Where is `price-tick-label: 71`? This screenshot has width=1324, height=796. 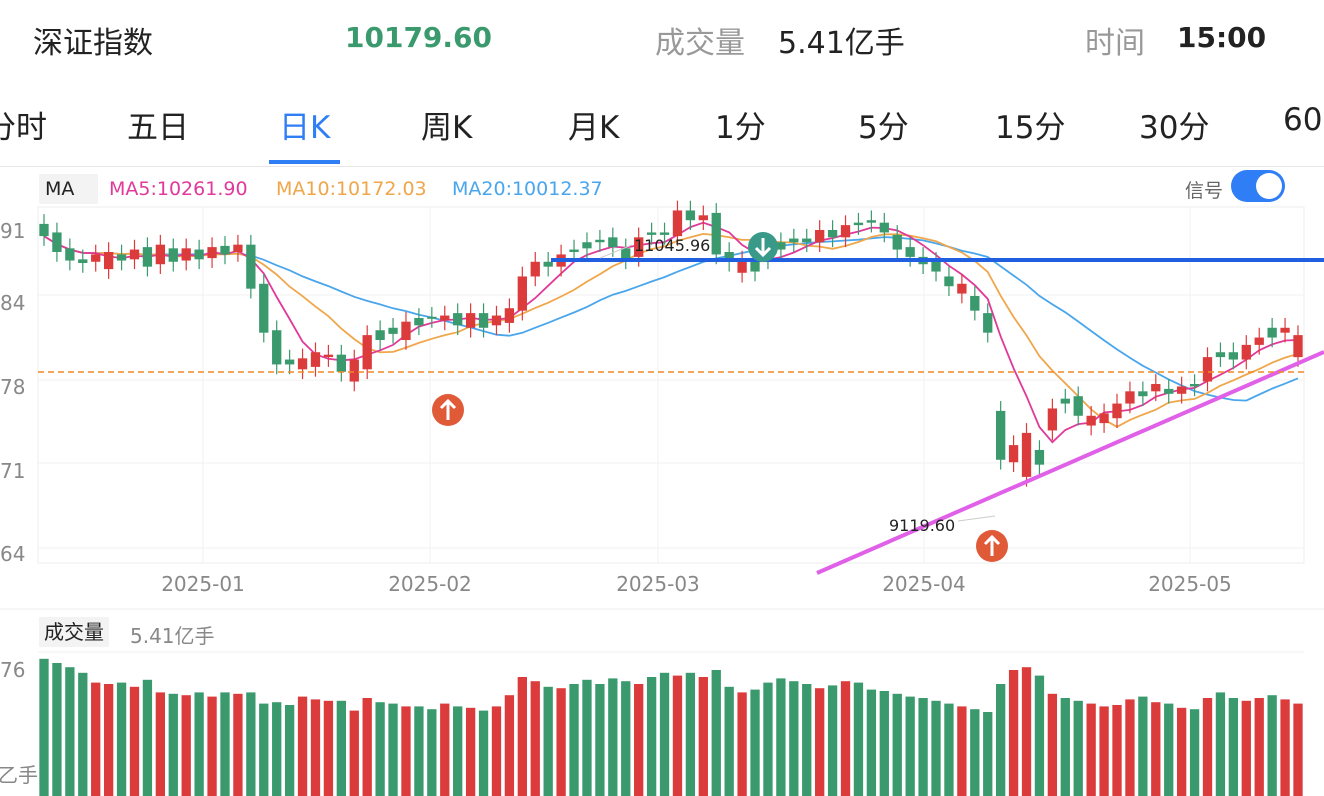 price-tick-label: 71 is located at coordinates (12, 471).